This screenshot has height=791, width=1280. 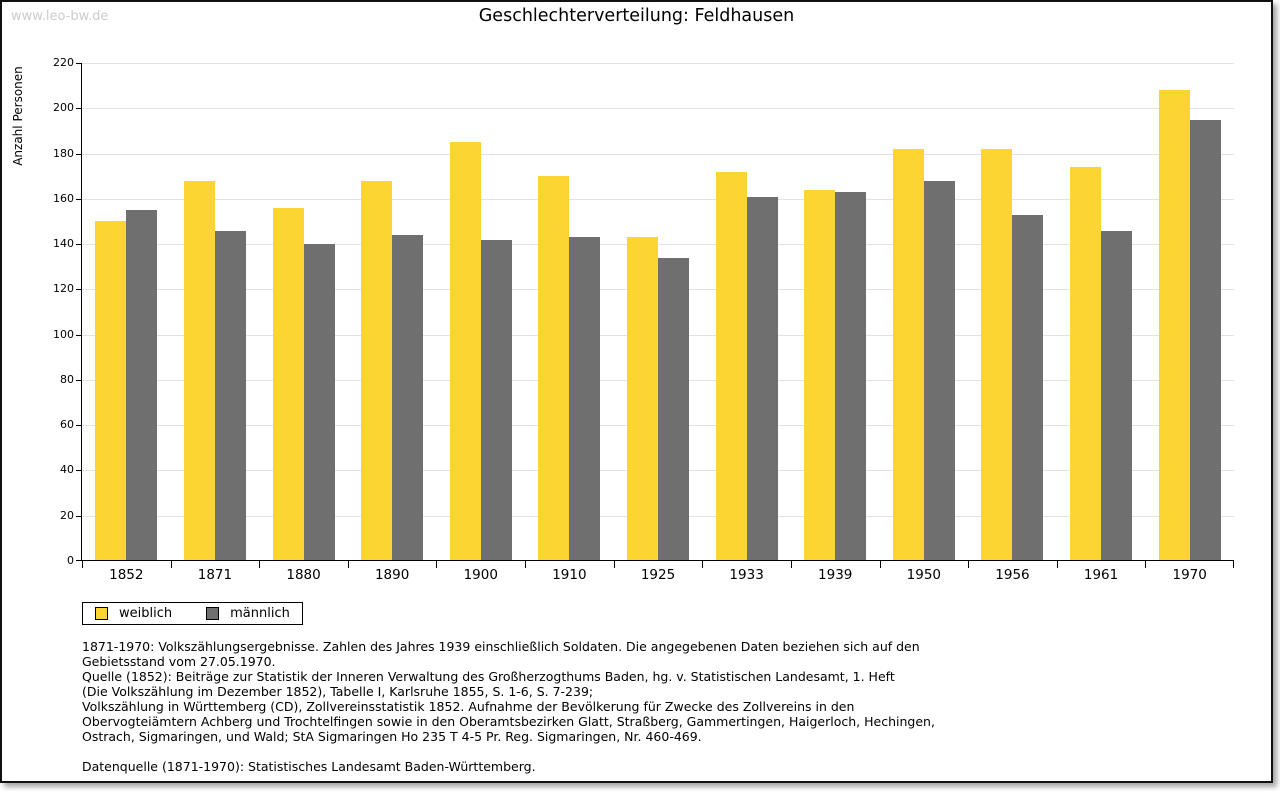 I want to click on bar-weiblich-1970, so click(x=1174, y=325).